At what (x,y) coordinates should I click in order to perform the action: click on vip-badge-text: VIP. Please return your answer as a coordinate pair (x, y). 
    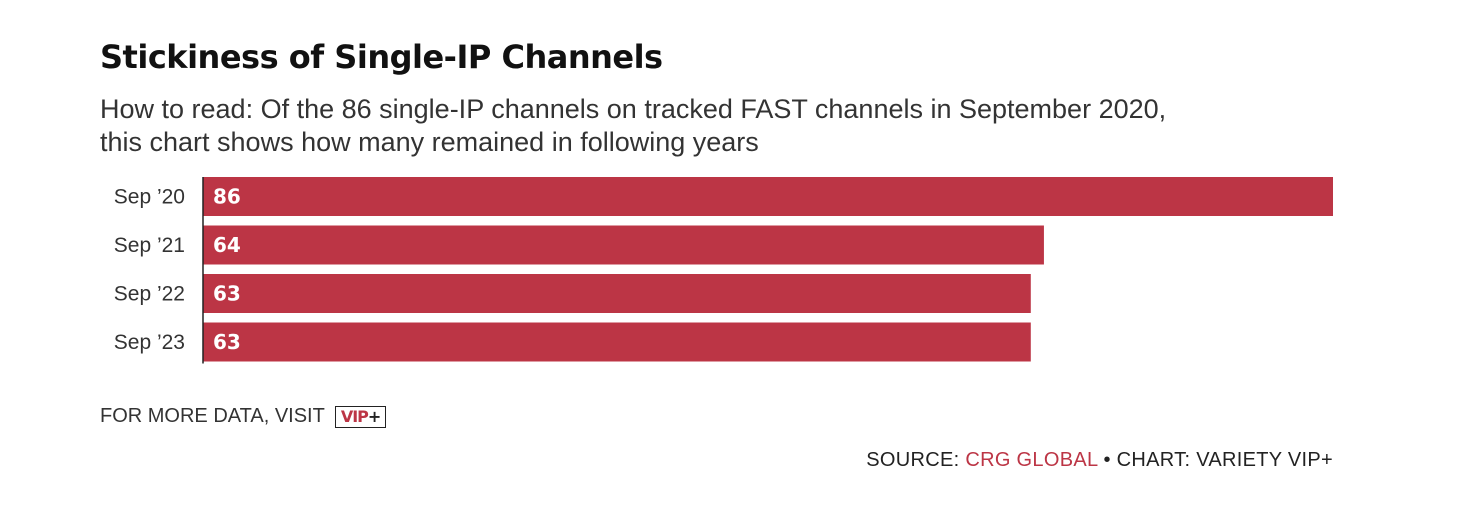
    Looking at the image, I should click on (354, 416).